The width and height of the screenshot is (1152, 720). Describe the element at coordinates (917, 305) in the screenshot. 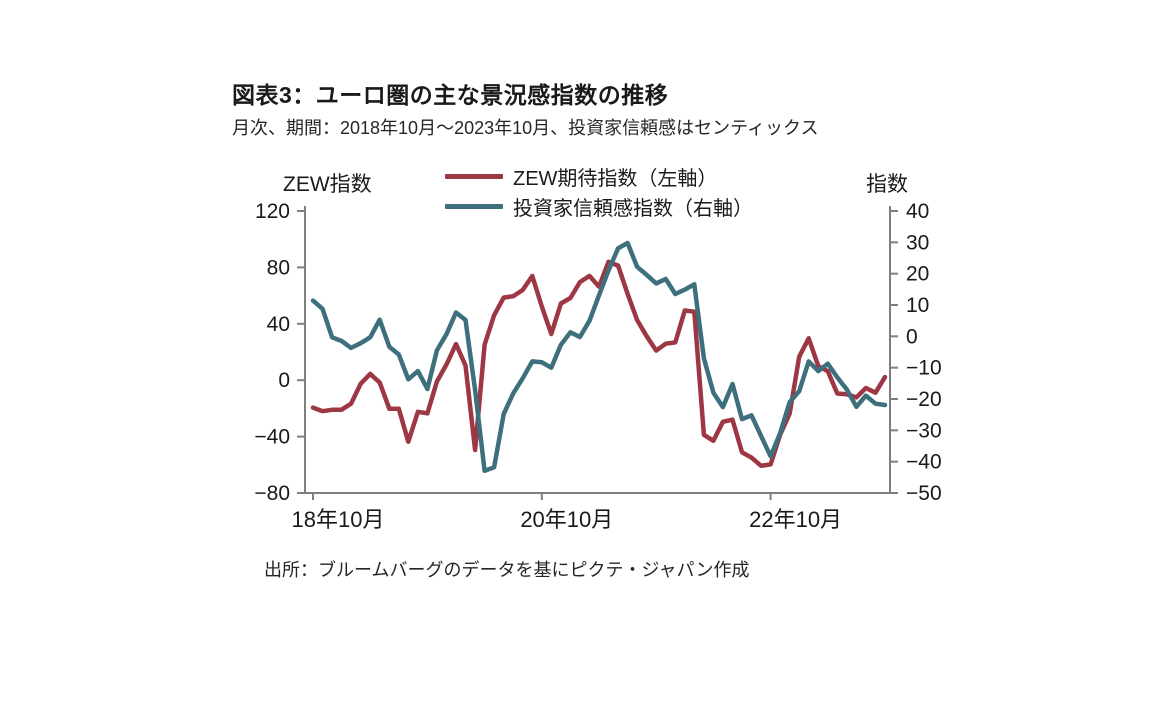

I see `right-axis-tick-label: 10` at that location.